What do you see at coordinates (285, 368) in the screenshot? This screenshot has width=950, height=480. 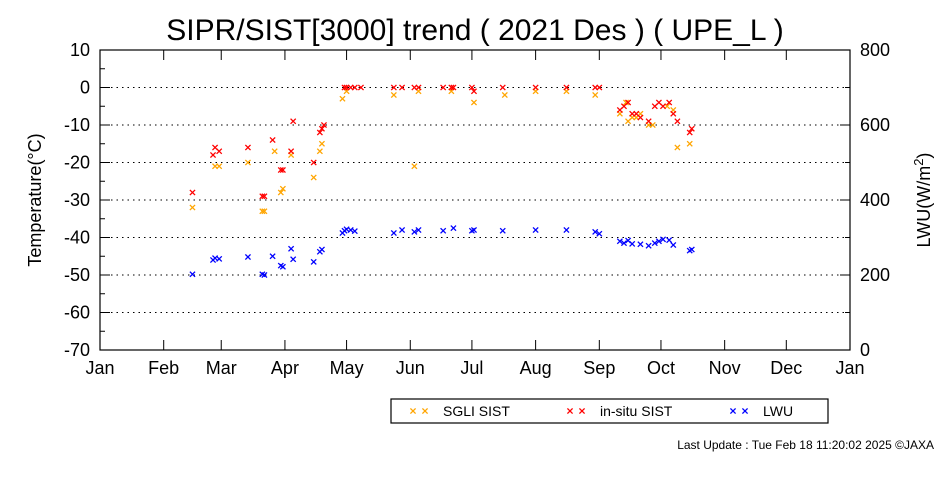 I see `x-tick-label: Apr` at bounding box center [285, 368].